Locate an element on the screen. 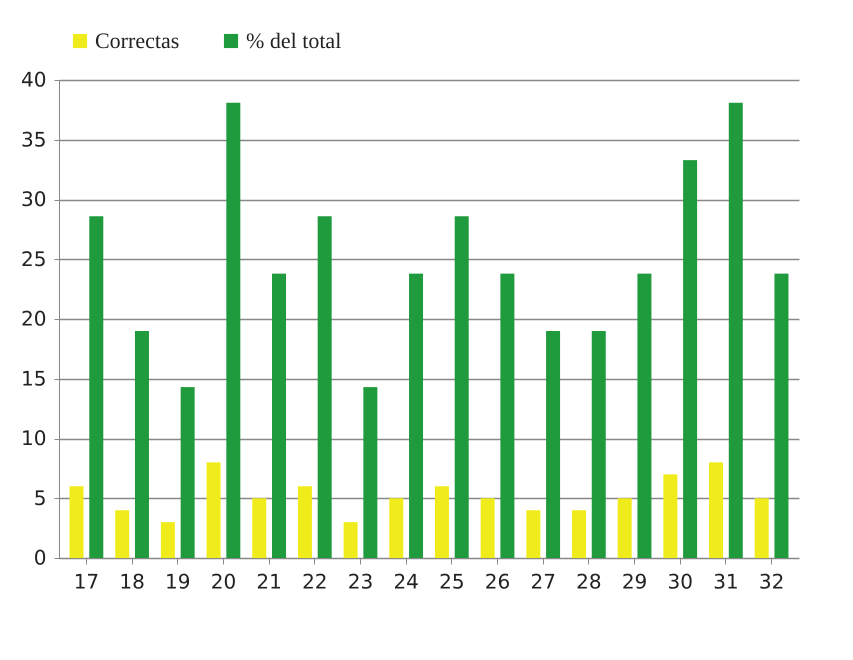 The width and height of the screenshot is (853, 660). x-tick-label: 24 is located at coordinates (406, 582).